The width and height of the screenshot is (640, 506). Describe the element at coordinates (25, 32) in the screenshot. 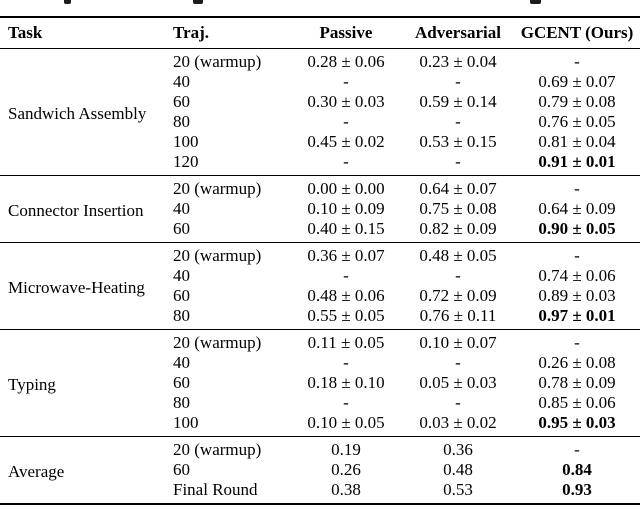

I see `header-task: Task` at that location.